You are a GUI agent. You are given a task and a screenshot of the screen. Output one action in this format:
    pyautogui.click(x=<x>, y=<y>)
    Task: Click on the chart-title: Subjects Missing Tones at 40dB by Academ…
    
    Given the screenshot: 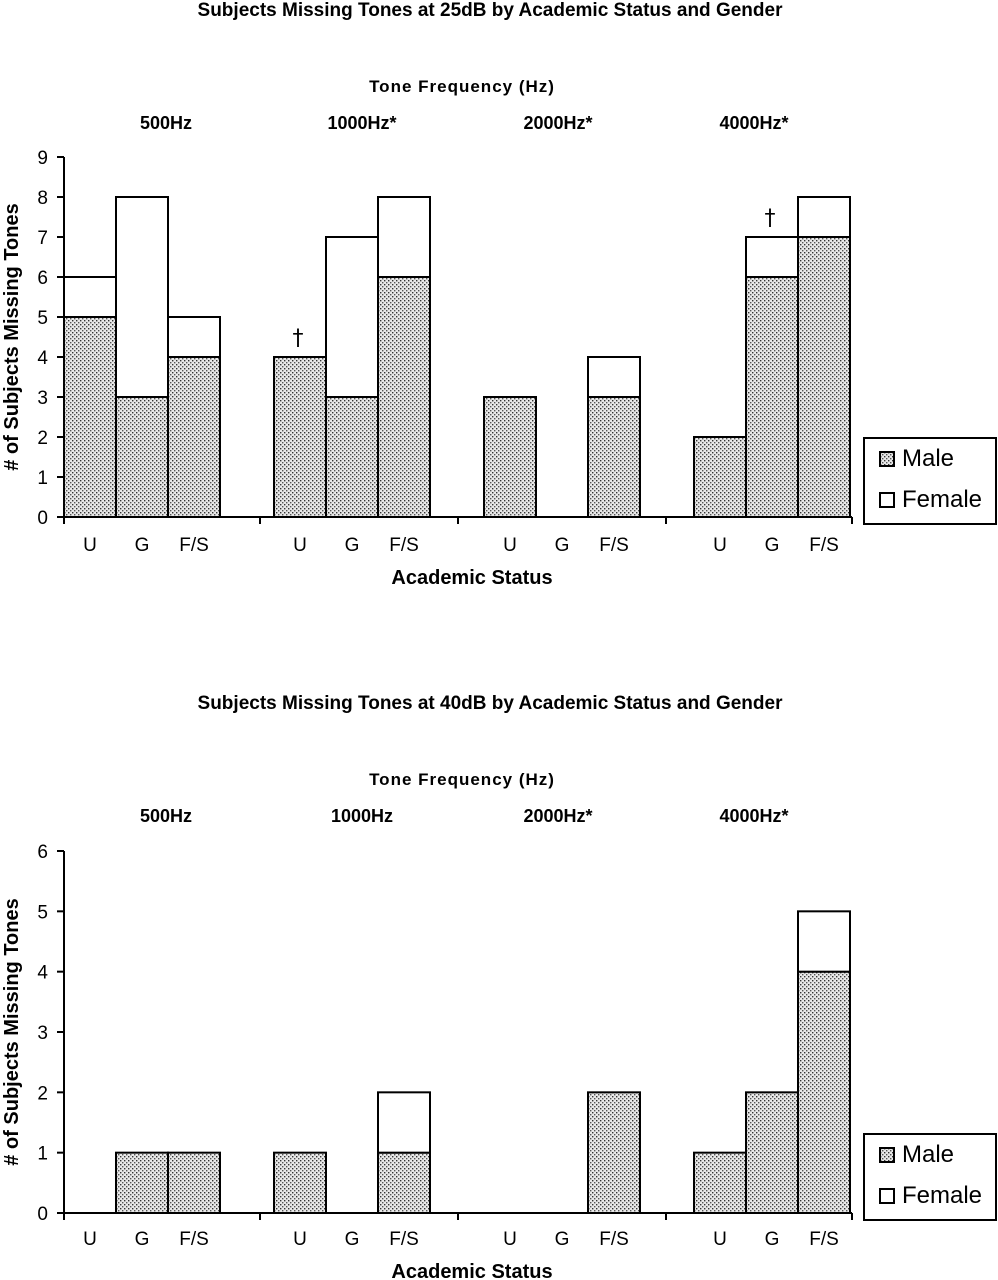 What is the action you would take?
    pyautogui.click(x=491, y=703)
    